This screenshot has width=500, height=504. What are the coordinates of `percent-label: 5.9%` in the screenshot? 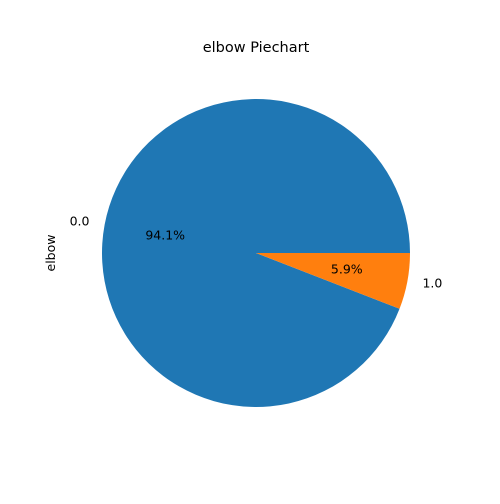 It's located at (347, 269).